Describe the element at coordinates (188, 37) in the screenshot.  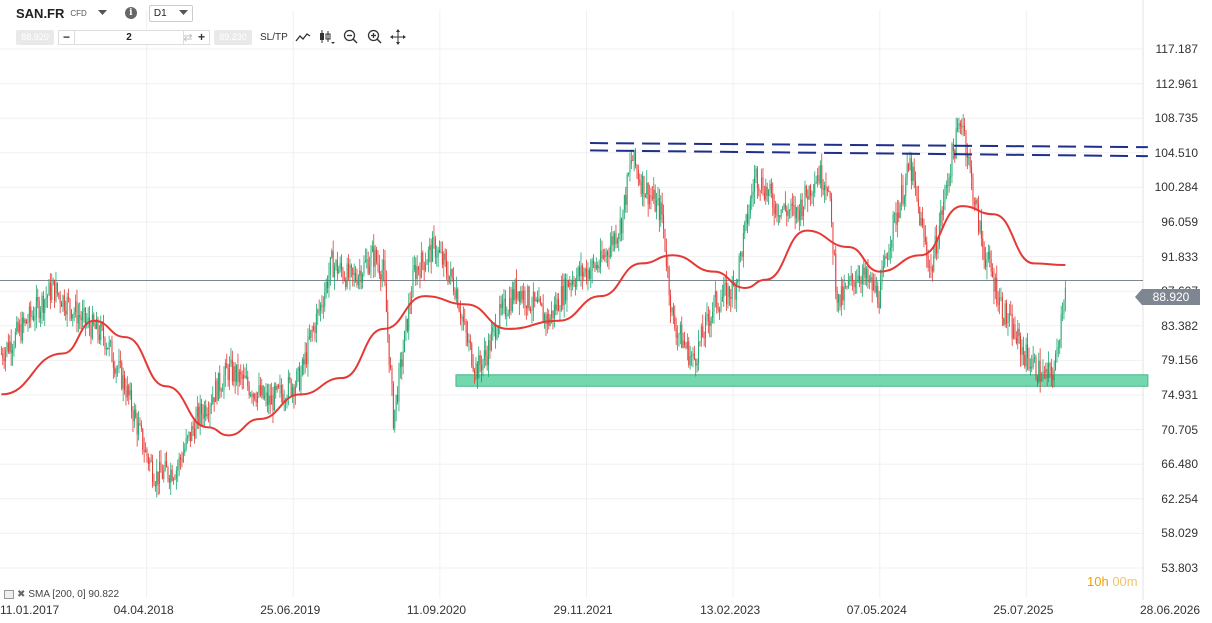
I see `swap-icon: ⇄` at that location.